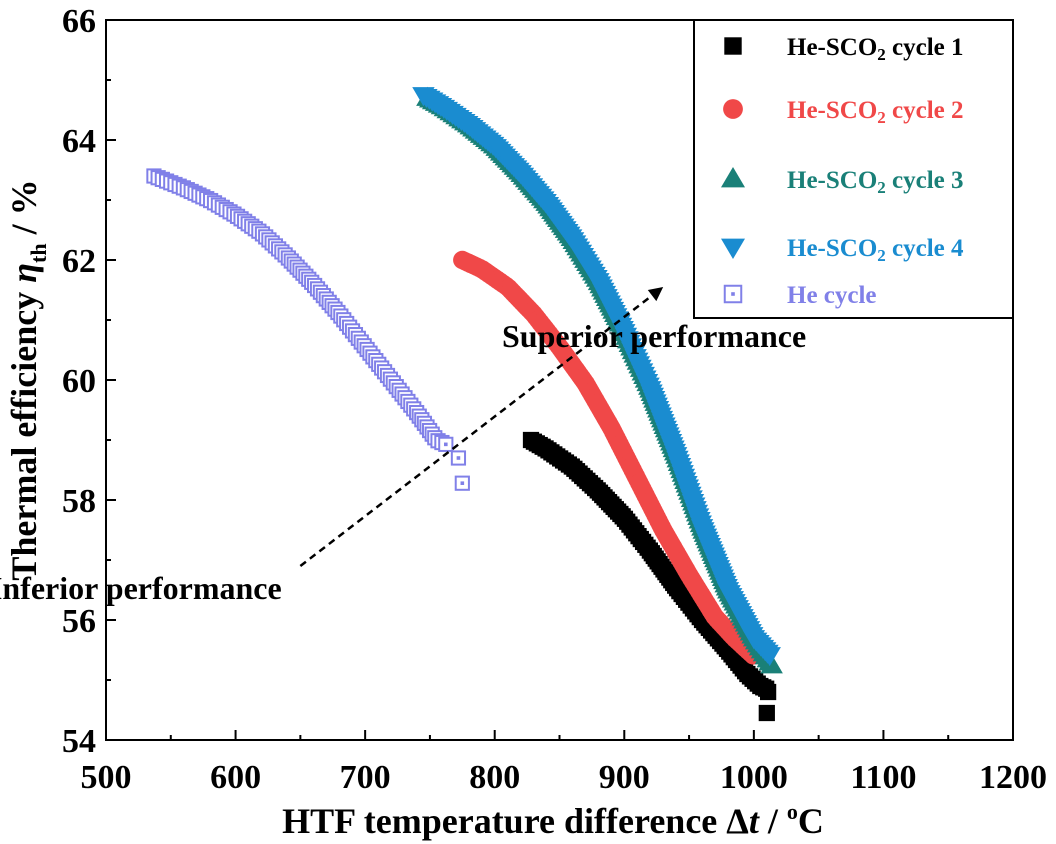 Image resolution: width=1056 pixels, height=844 pixels. Describe the element at coordinates (79, 741) in the screenshot. I see `y-tick-label: 54` at that location.